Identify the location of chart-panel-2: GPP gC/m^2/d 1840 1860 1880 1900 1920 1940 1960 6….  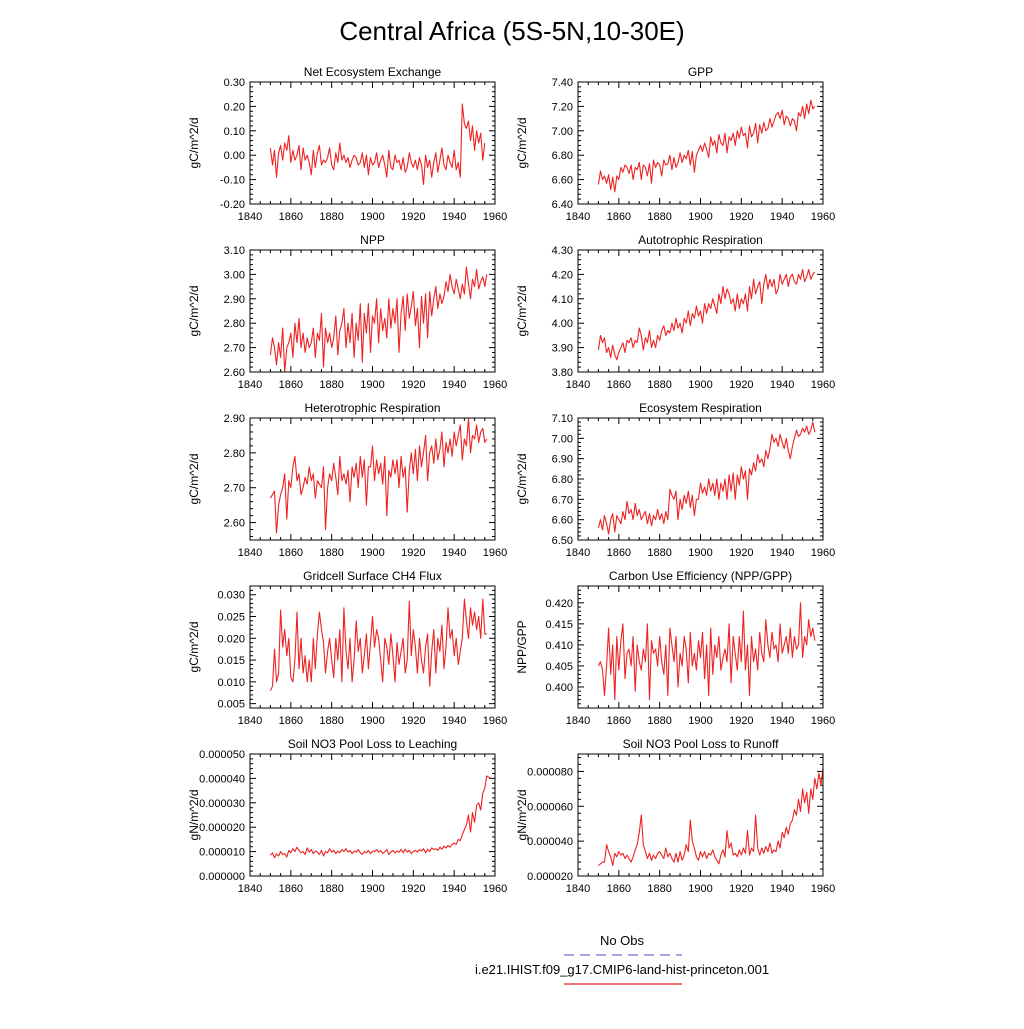
(675, 144).